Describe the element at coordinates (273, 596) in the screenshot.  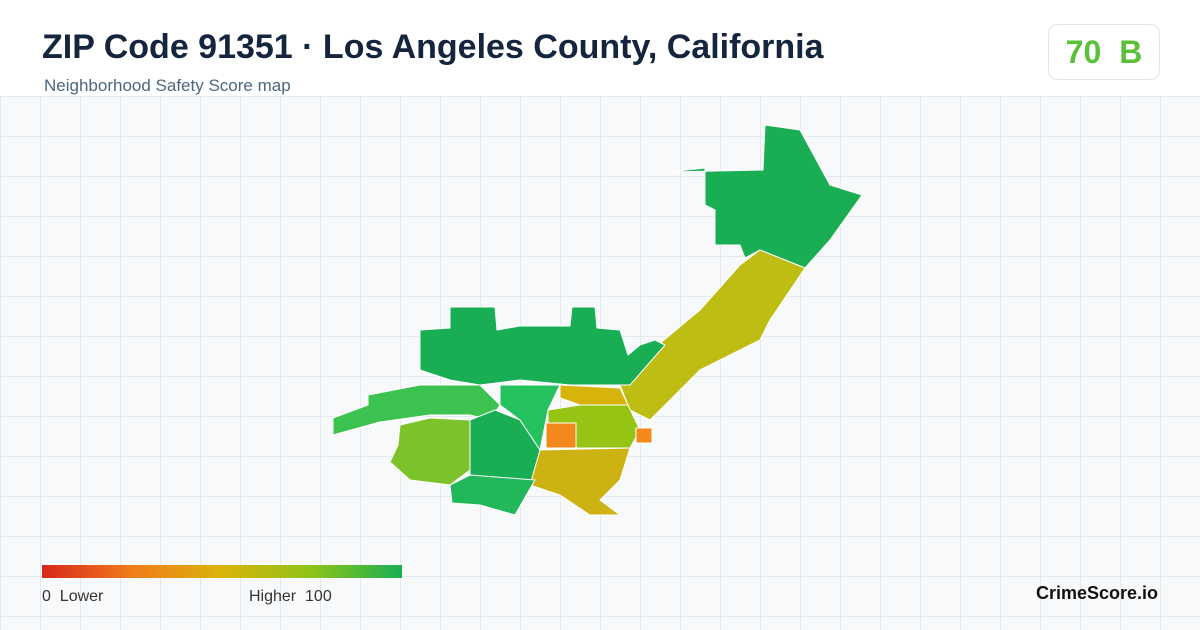
I see `legend-max-label: Higher` at that location.